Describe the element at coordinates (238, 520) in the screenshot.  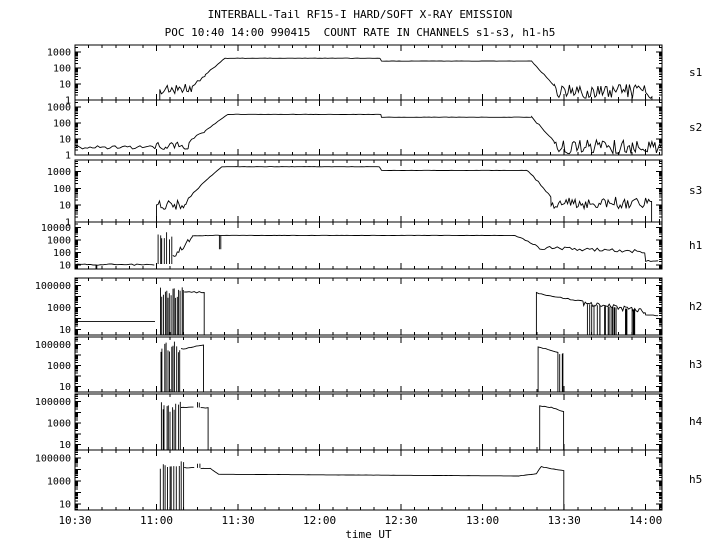
I see `x-tick-label: 11:30` at that location.